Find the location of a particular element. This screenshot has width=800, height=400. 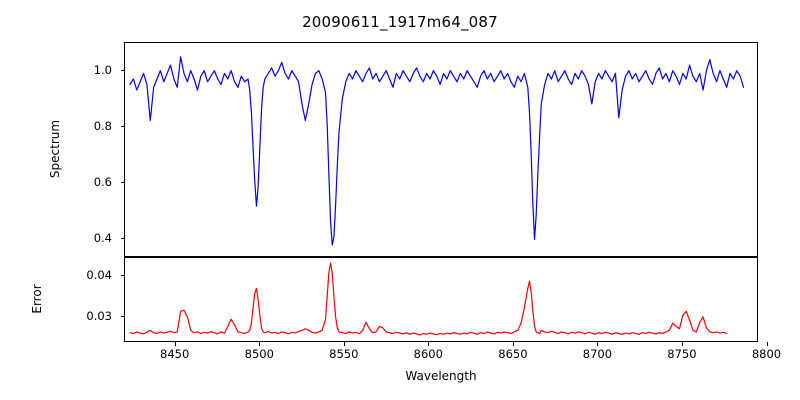

y-axis-label-spectrum: Spectrum is located at coordinates (55, 149).